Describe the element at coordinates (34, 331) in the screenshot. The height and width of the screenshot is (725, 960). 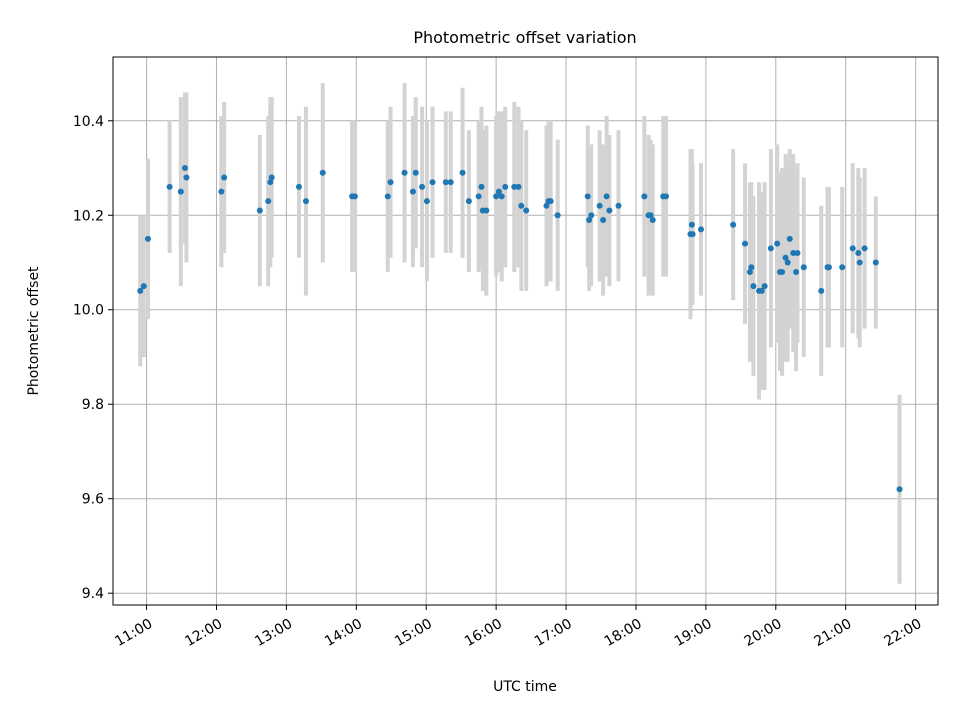
I see `y-axis-label: Photometric offset` at that location.